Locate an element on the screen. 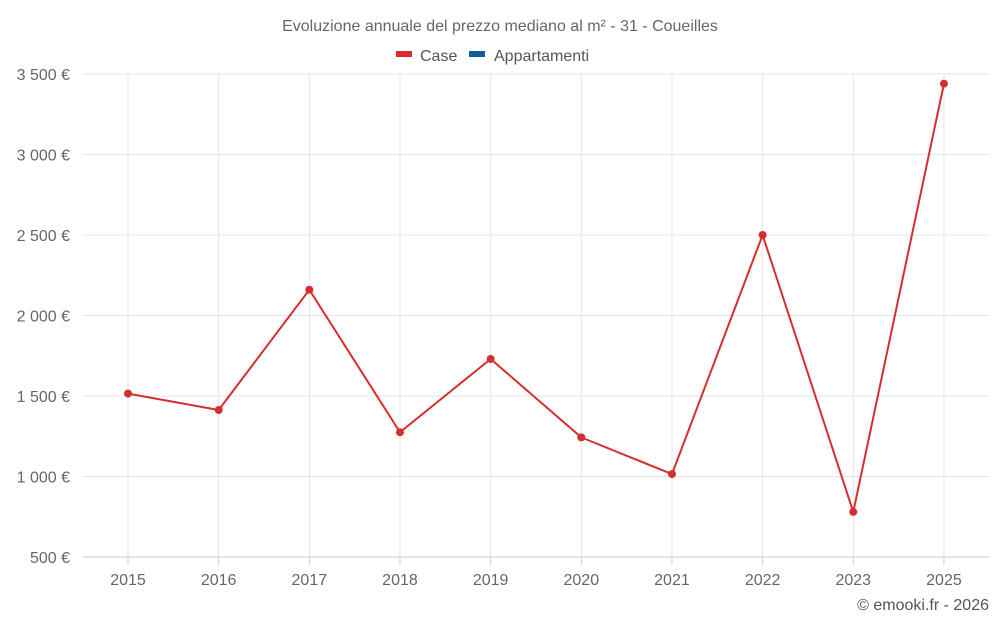 The image size is (1000, 625). y-tick-label: 1 000 € is located at coordinates (43, 478).